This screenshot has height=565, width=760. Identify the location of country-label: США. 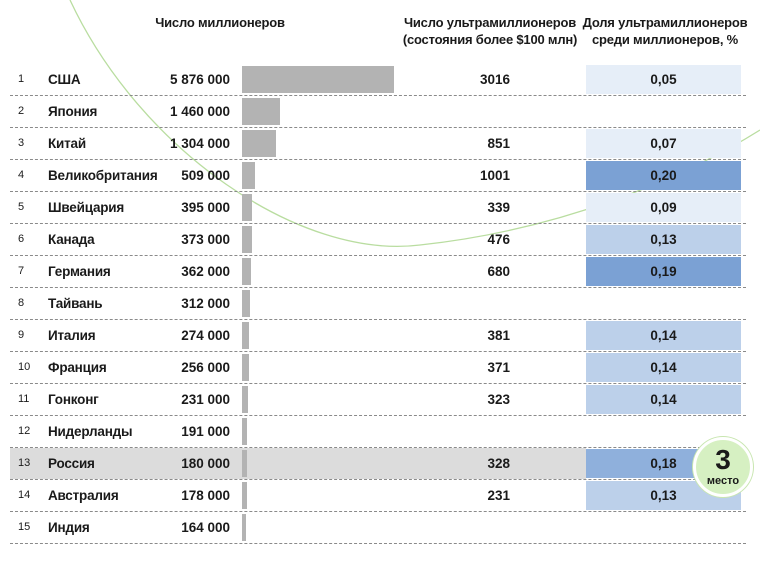
(64, 79).